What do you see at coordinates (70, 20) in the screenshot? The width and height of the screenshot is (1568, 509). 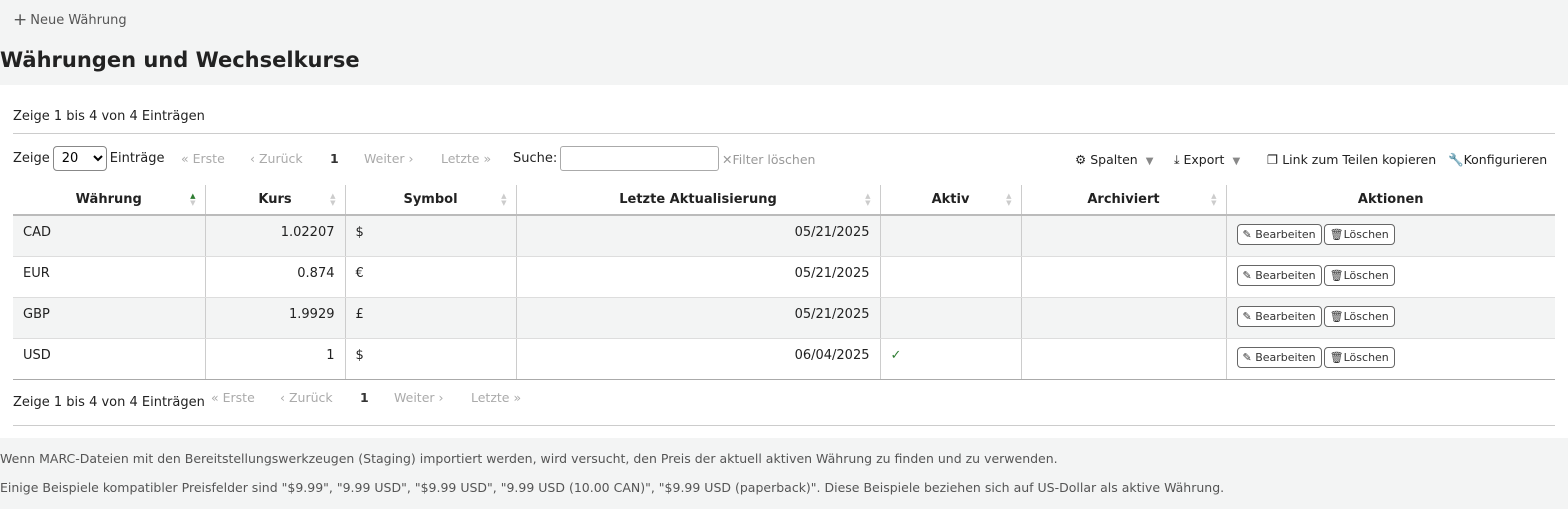 I see `new-currency-button: + Neue Währung` at bounding box center [70, 20].